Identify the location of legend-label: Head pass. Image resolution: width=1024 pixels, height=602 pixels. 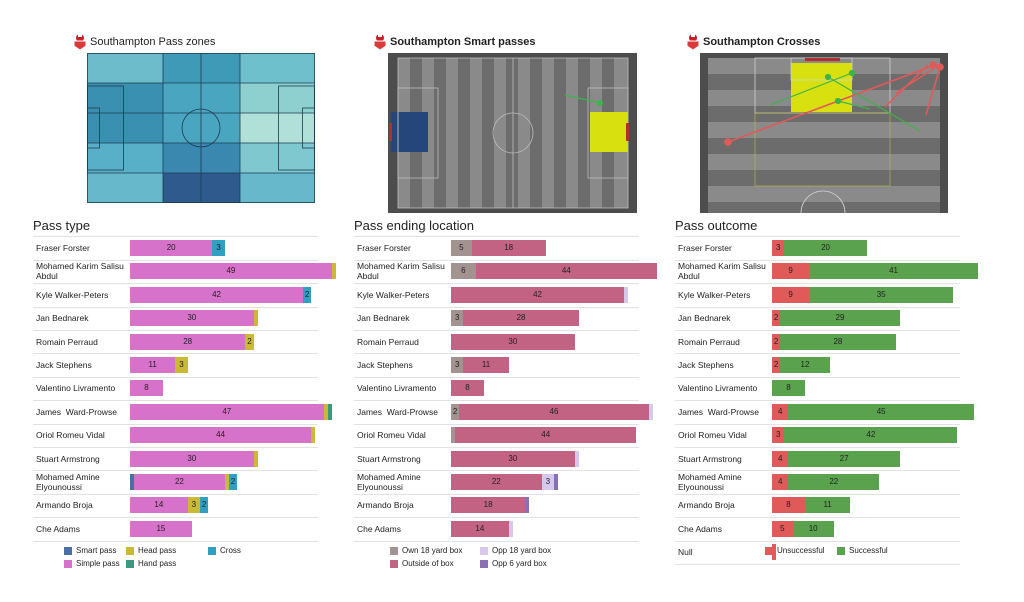
(157, 550).